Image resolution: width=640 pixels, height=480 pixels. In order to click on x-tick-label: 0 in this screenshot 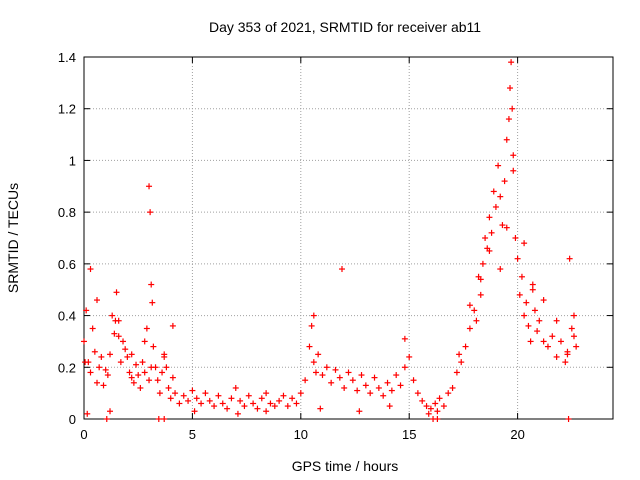, I will do `click(83, 434)`.